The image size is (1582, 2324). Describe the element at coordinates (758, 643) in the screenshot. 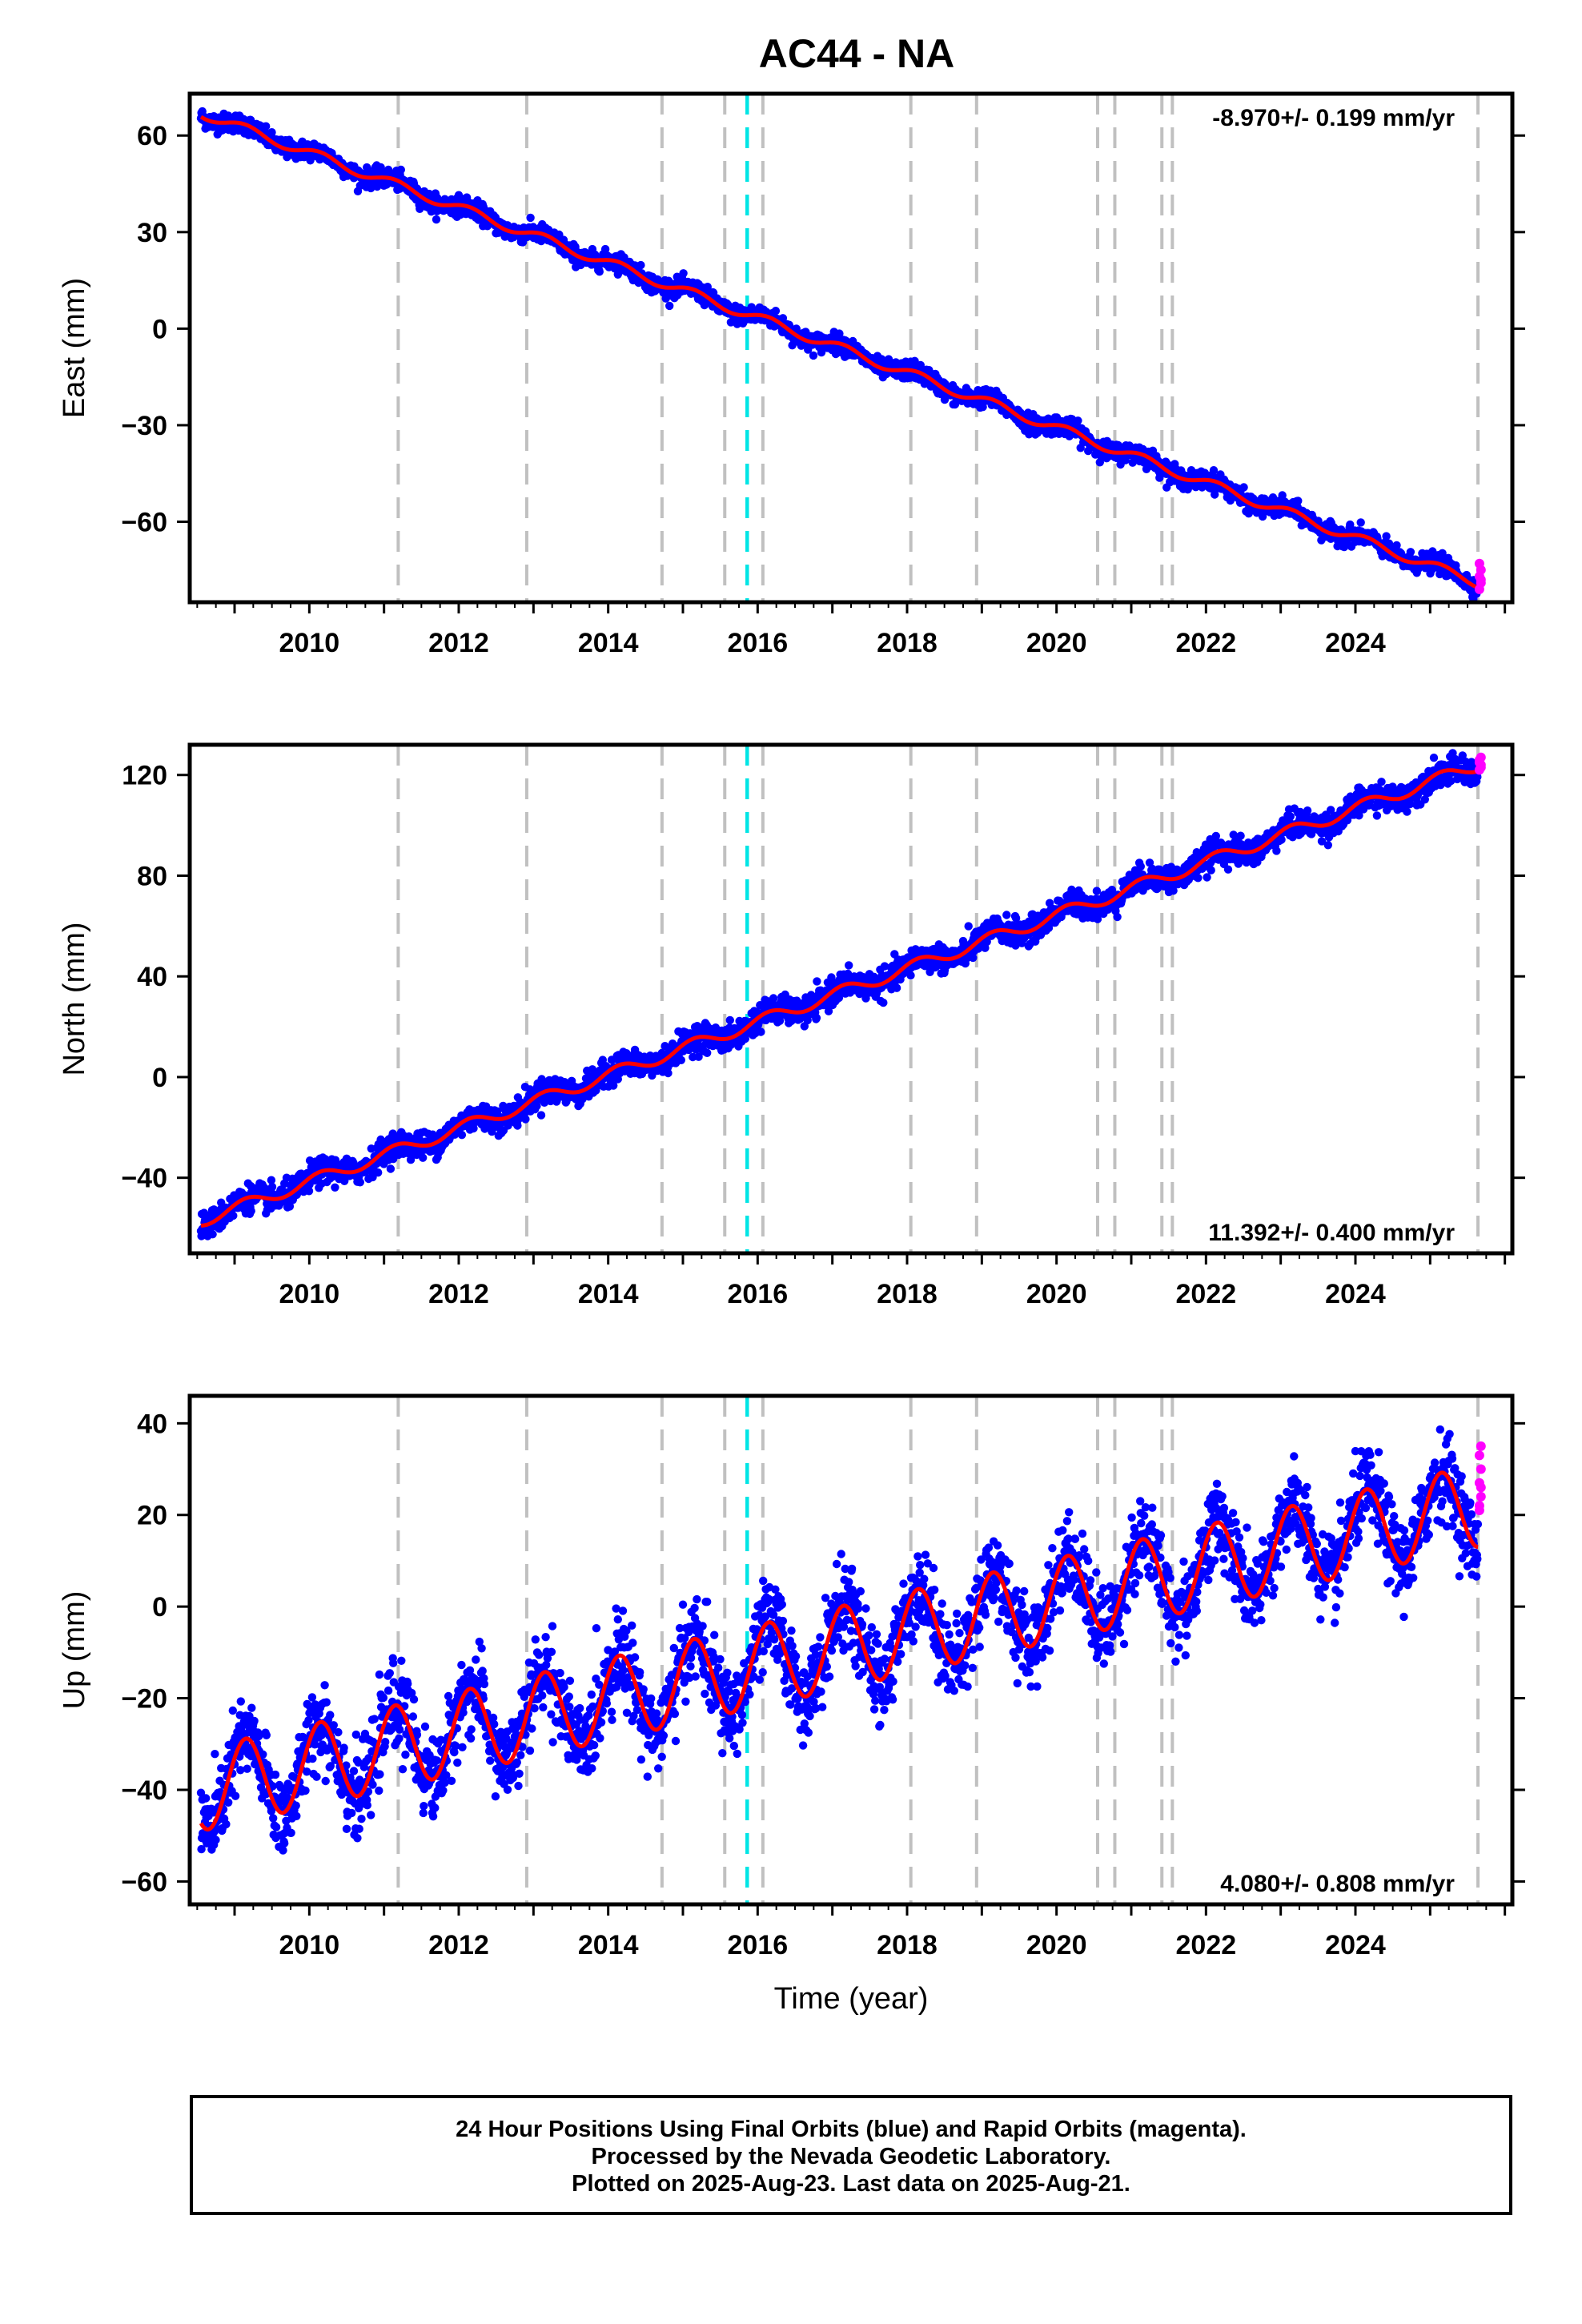

I see `x-tick-label: 2016` at that location.